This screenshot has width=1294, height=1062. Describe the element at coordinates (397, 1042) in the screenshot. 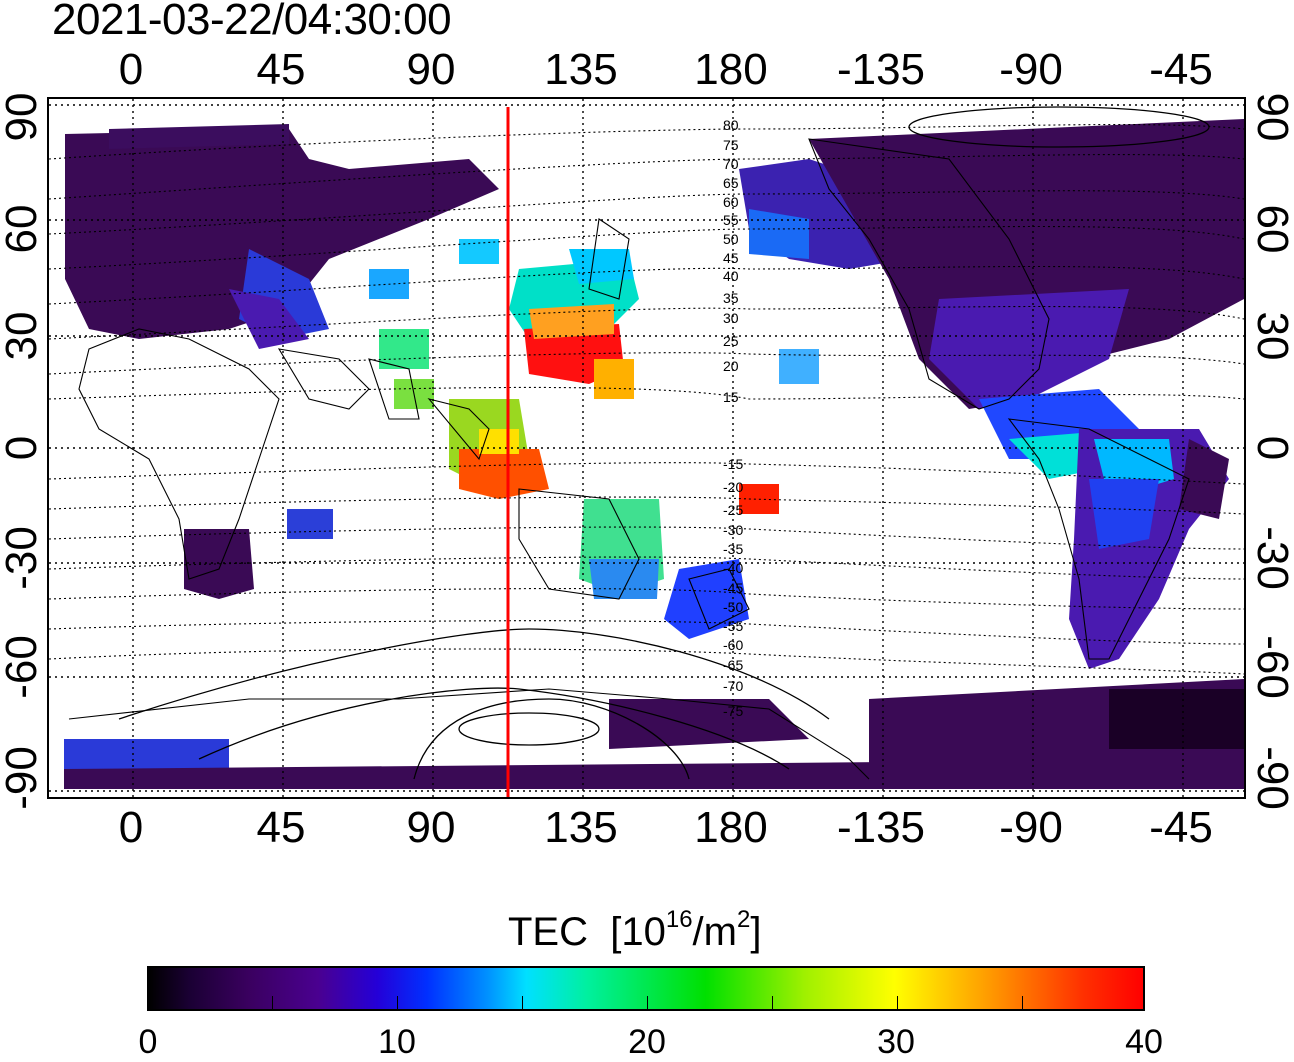

I see `colorbar-tick: 10` at that location.